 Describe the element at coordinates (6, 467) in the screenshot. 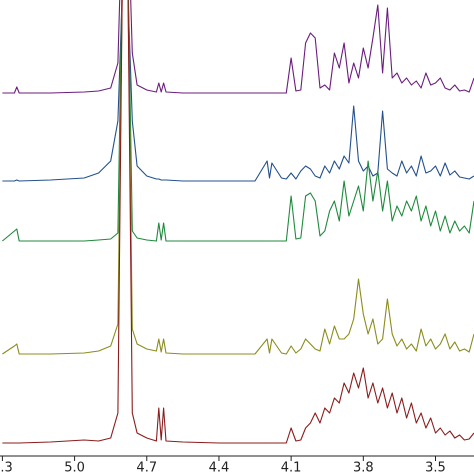

I see `x-tick-label: 5.3` at that location.